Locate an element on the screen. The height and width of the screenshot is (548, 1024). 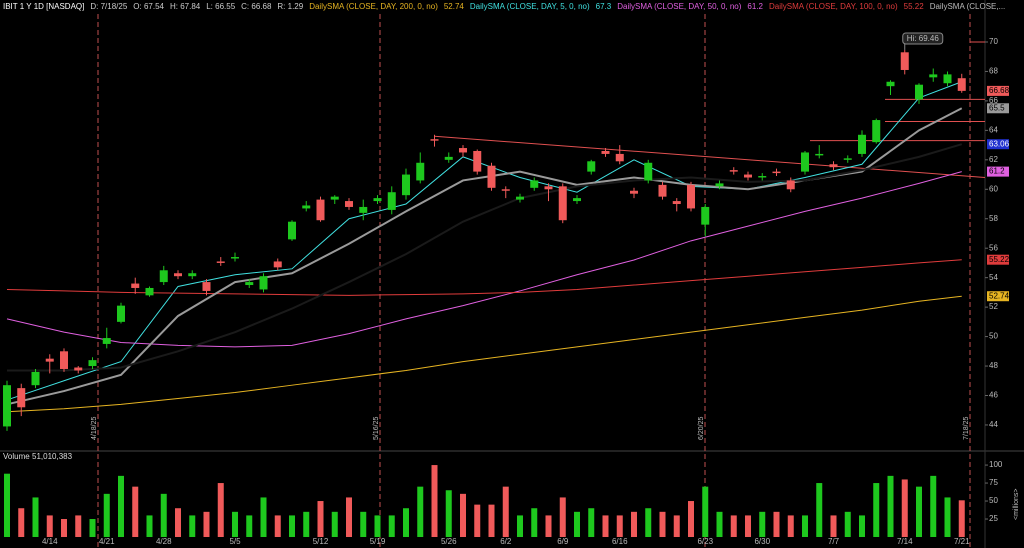
header-text: H: 67.84 is located at coordinates (185, 6).